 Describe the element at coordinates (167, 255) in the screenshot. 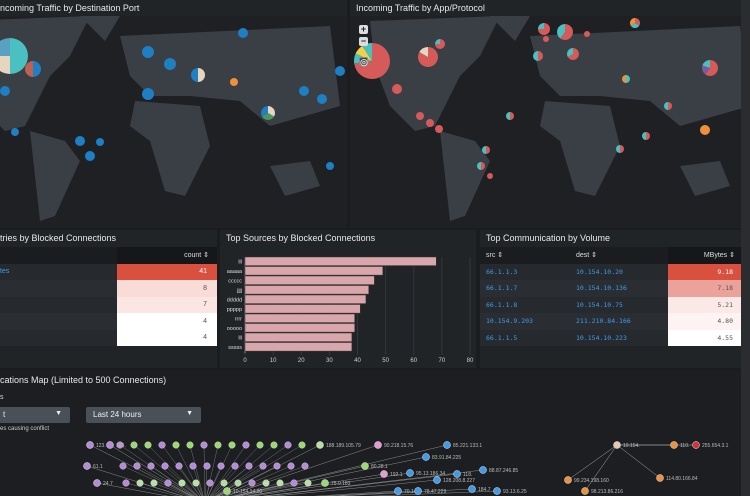

I see `count-header: count ⇕` at that location.